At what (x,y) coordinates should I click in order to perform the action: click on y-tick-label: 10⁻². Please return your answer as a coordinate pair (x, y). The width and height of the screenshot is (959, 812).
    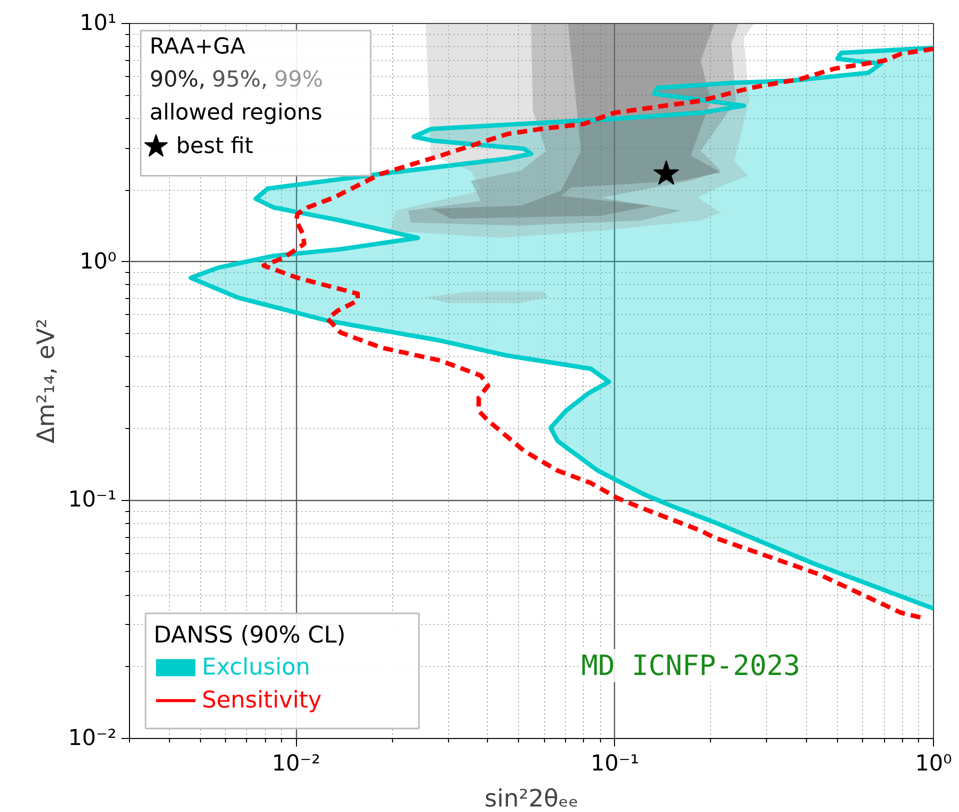
    Looking at the image, I should click on (92, 738).